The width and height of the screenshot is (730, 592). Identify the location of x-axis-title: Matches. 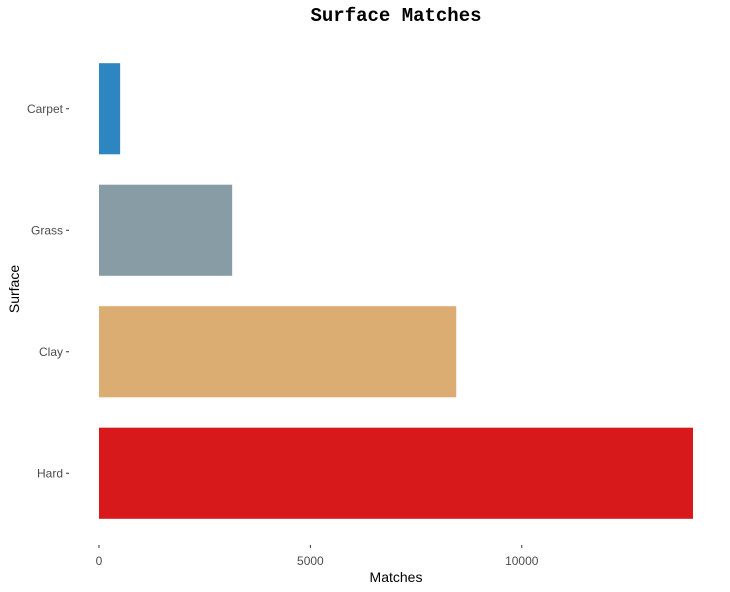
(396, 577).